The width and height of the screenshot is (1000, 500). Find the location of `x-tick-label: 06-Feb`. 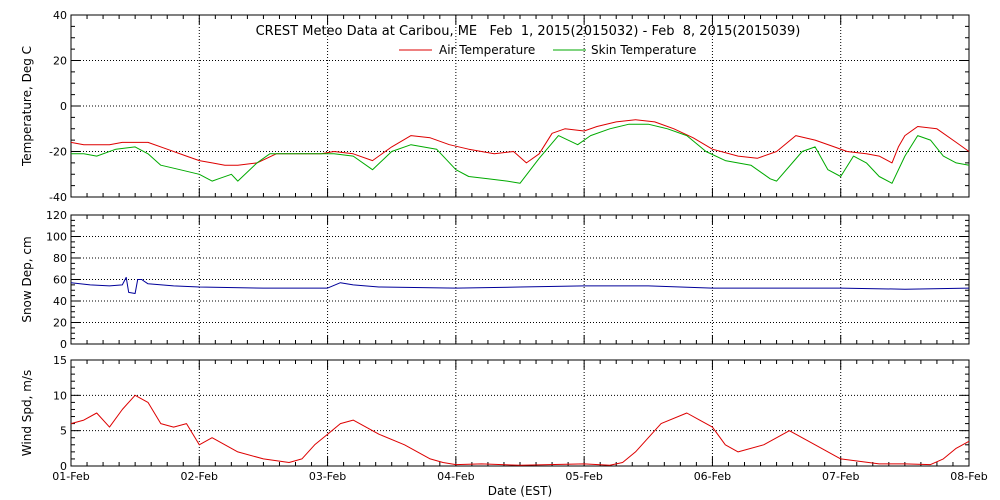

x-tick-label: 06-Feb is located at coordinates (712, 476).